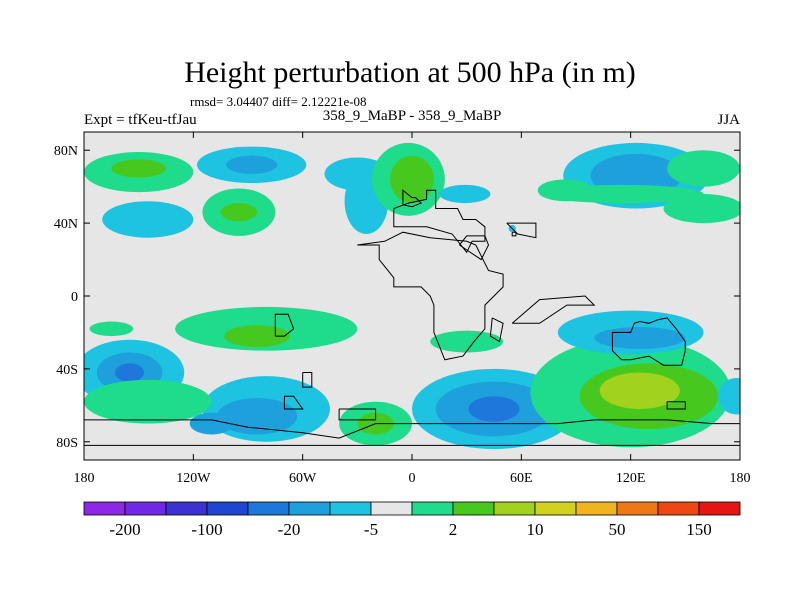 This screenshot has height=600, width=800. Describe the element at coordinates (453, 529) in the screenshot. I see `colorbar-label: 2` at that location.